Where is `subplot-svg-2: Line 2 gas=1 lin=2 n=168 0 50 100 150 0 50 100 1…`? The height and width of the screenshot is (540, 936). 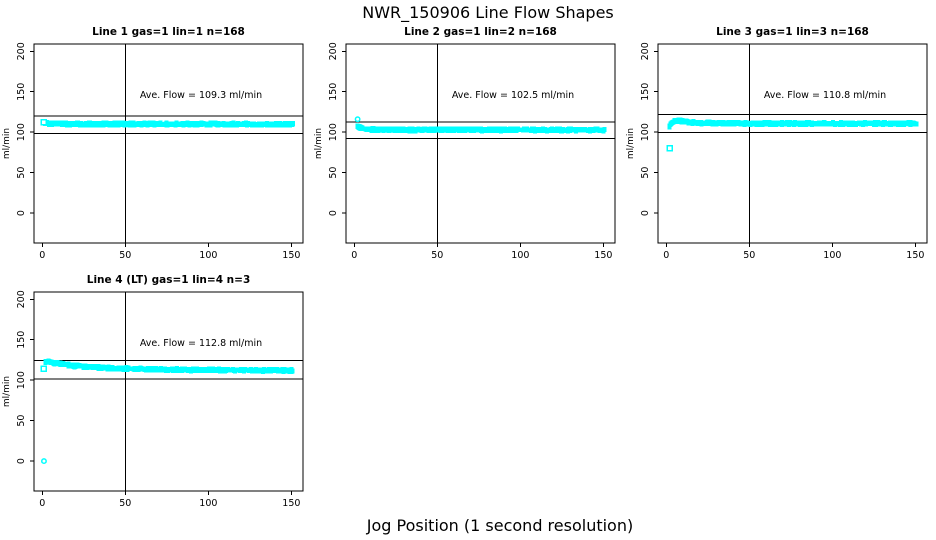 subplot-svg-2: Line 2 gas=1 lin=2 n=168 0 50 100 150 0 50 100 1… is located at coordinates (465, 143).